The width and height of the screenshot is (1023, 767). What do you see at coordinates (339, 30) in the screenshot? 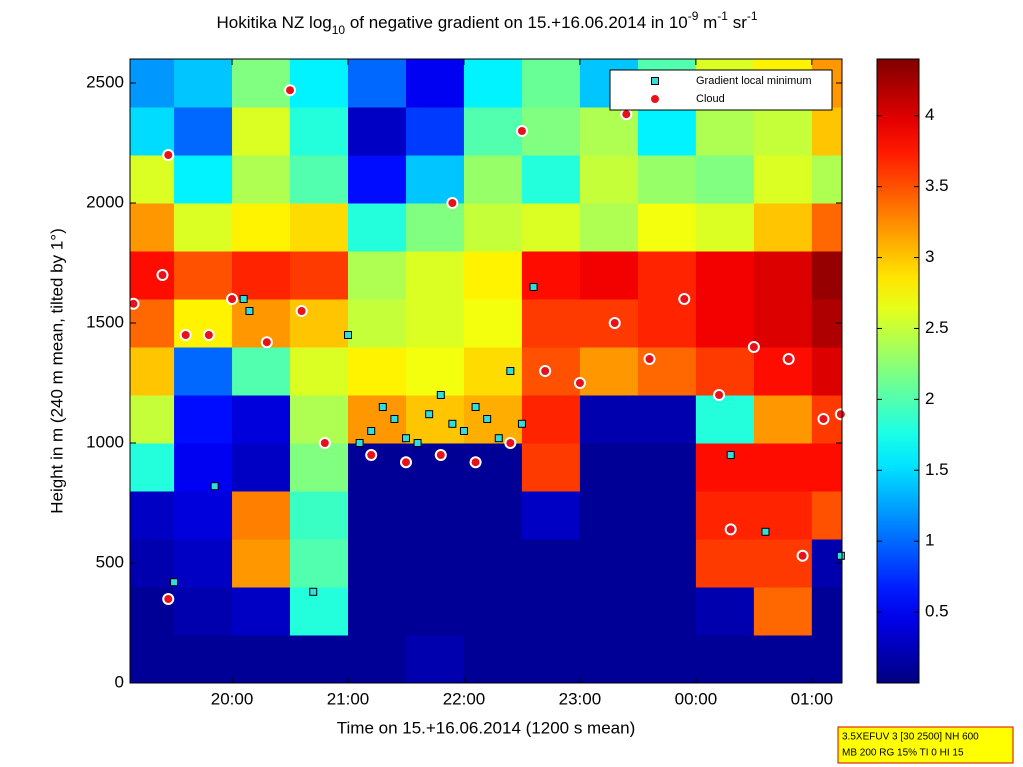
I see `title-part: 10` at bounding box center [339, 30].